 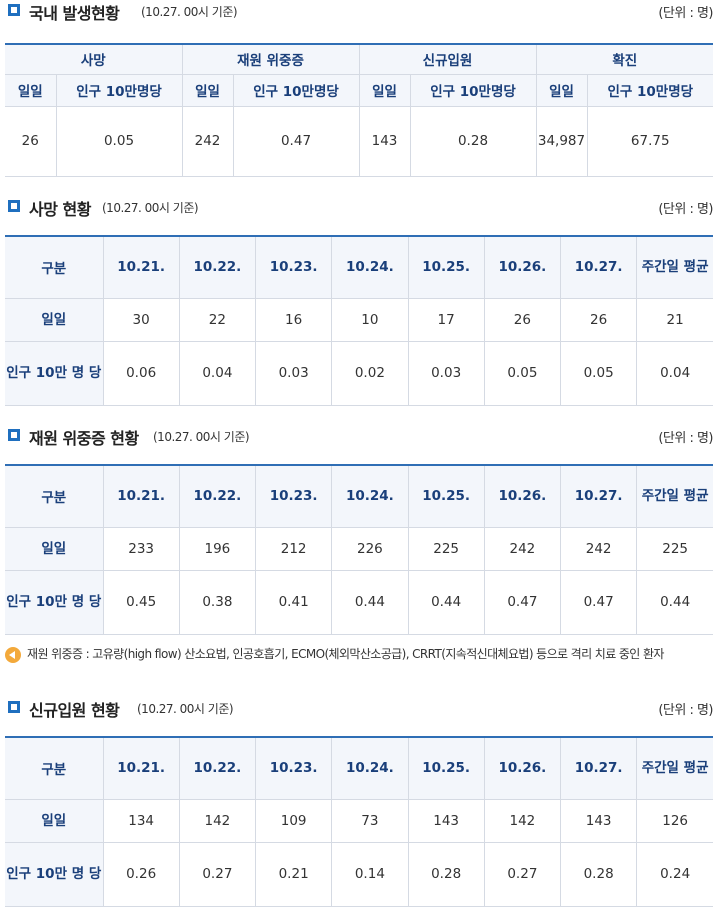 I want to click on confirmed-per100k-value: 67.75, so click(x=649, y=141).